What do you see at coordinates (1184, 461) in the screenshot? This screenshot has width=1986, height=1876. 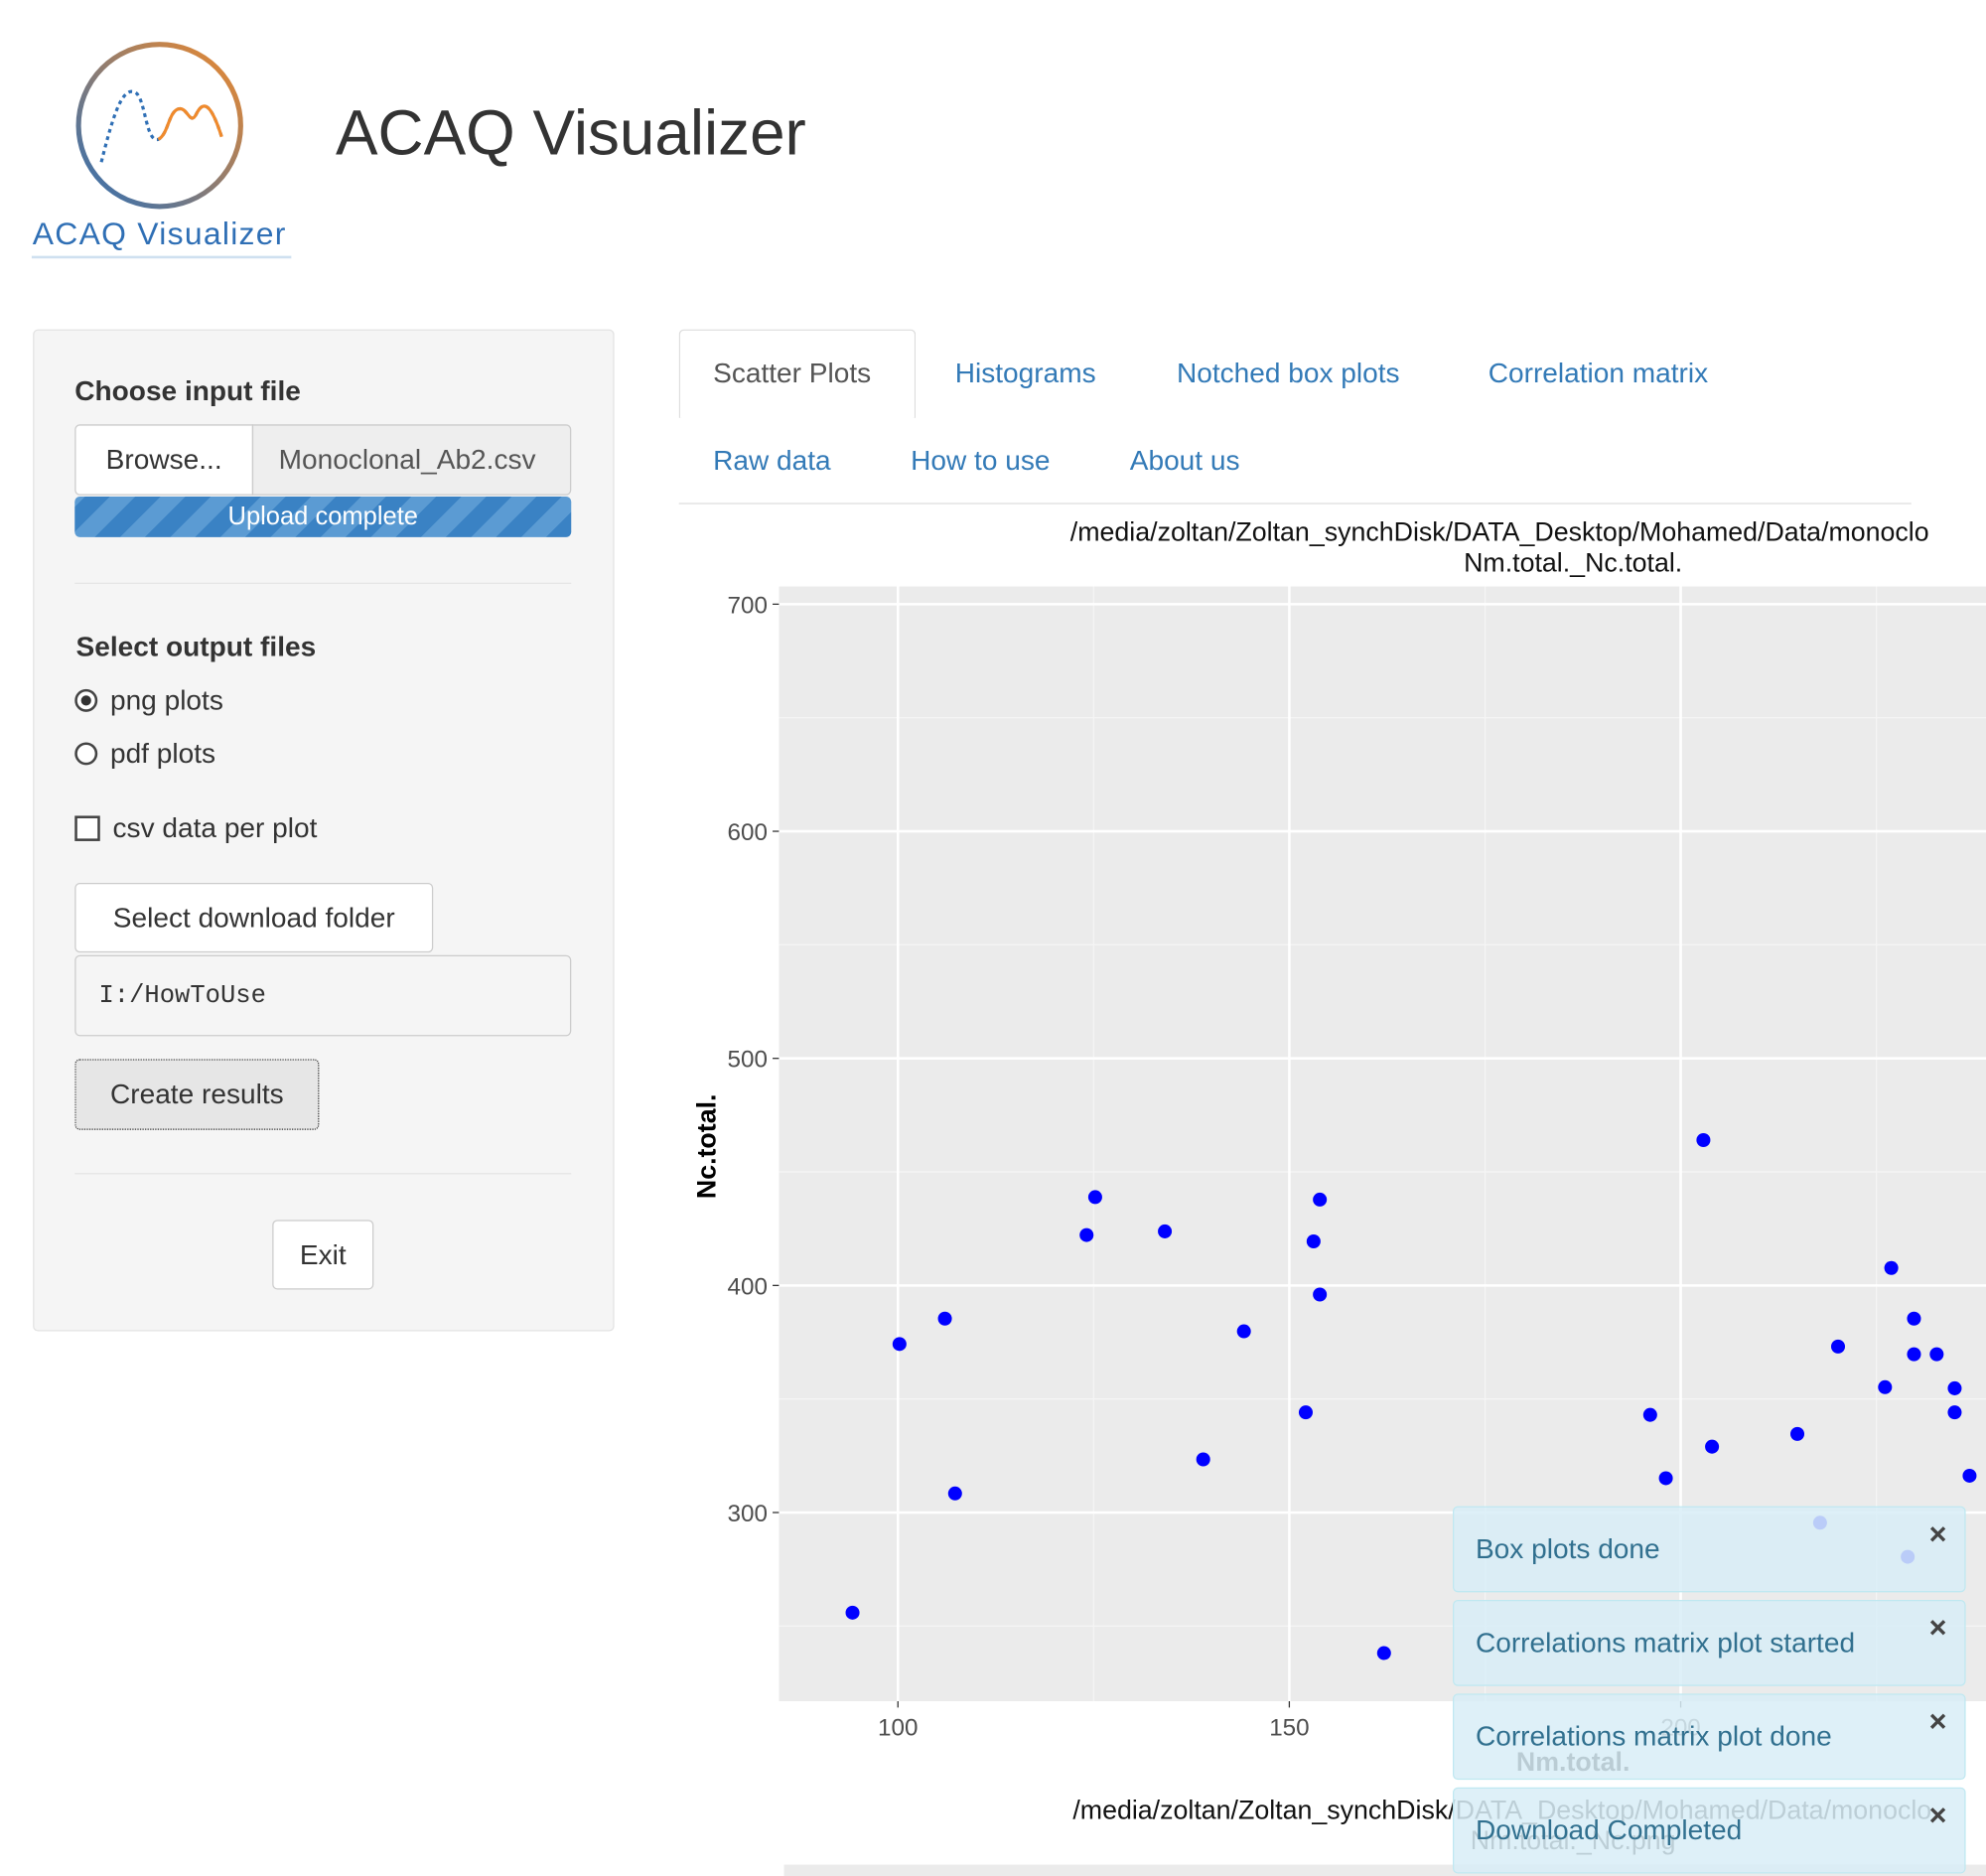 I see `tab: About us` at bounding box center [1184, 461].